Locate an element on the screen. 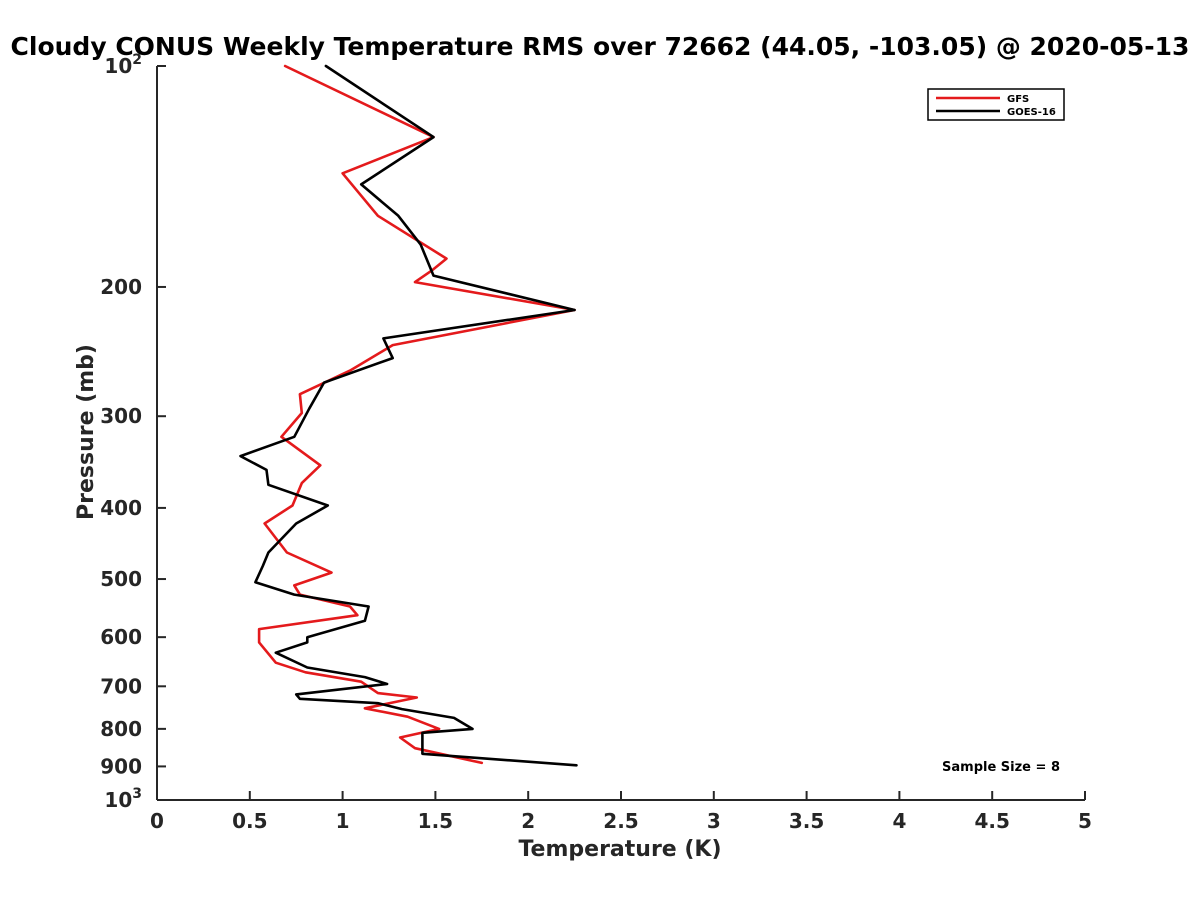 This screenshot has width=1200, height=900. x-tick-label: 2.5 is located at coordinates (620, 821).